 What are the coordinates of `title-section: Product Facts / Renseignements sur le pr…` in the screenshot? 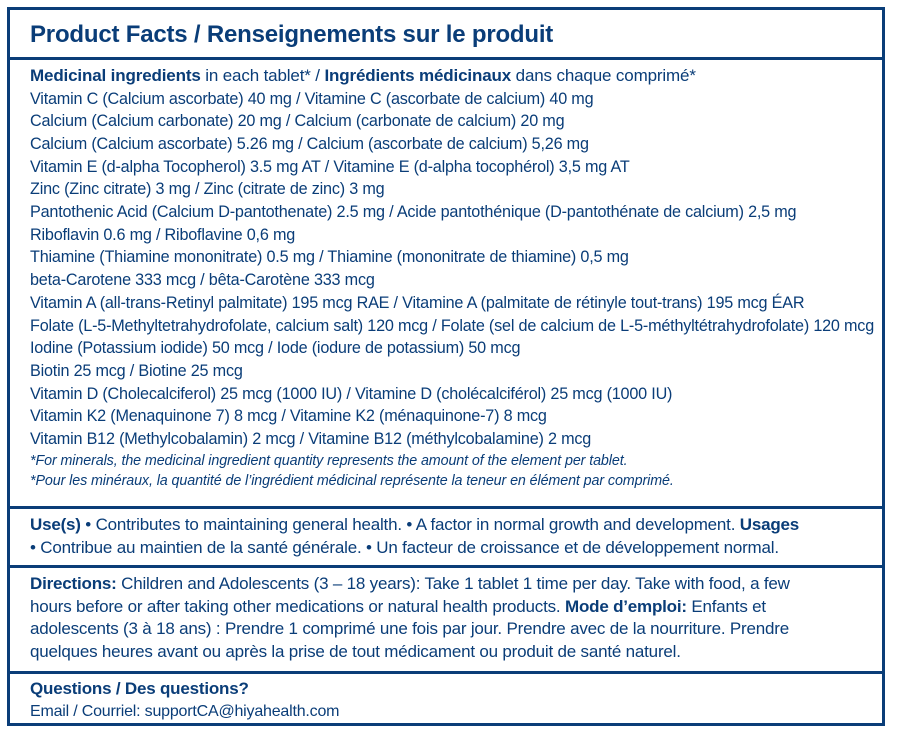 It's located at (446, 35).